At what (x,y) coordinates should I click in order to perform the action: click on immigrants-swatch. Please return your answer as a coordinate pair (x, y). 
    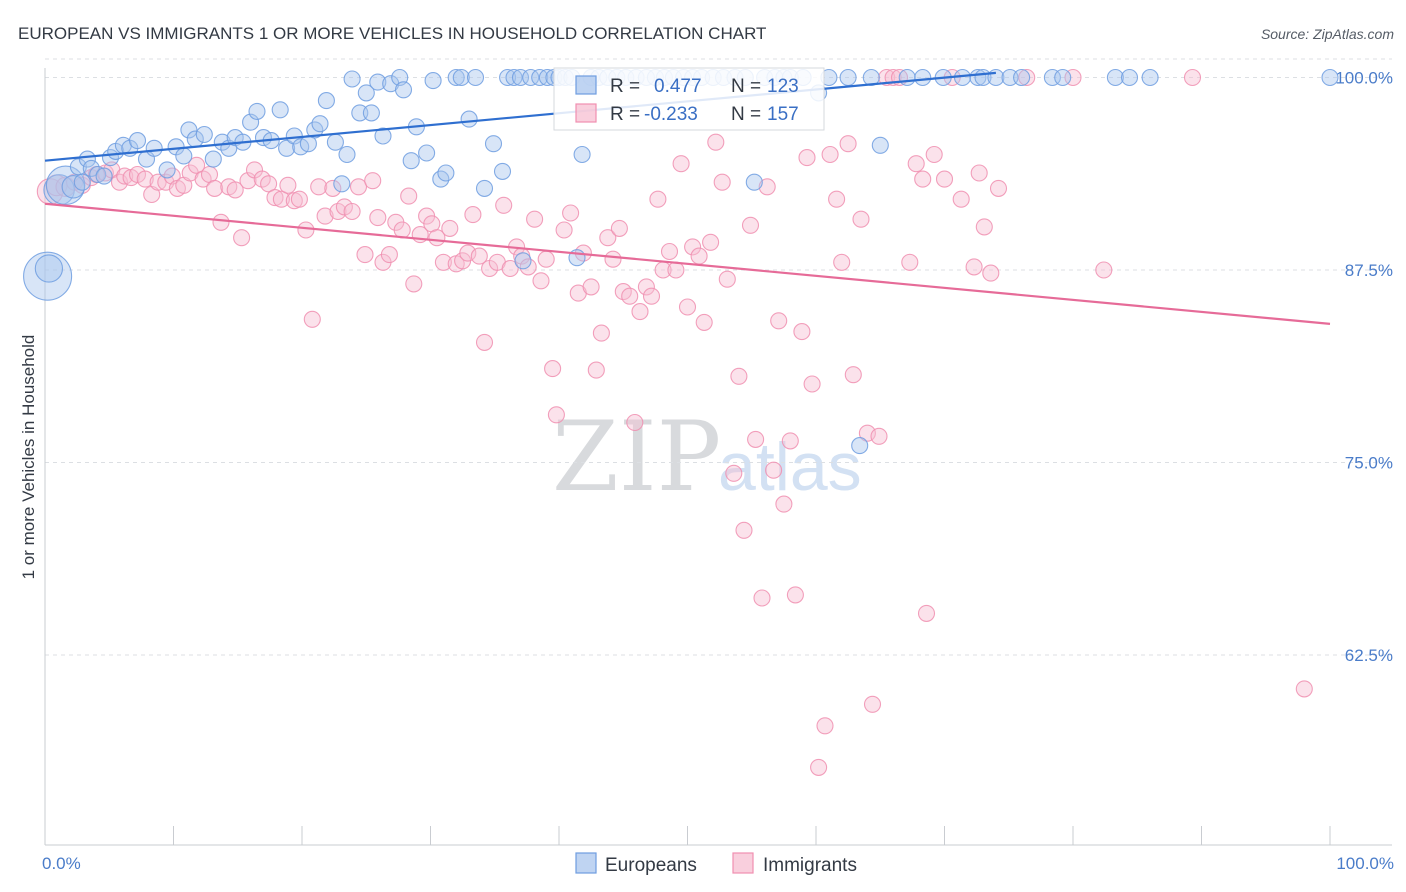
    Looking at the image, I should click on (586, 113).